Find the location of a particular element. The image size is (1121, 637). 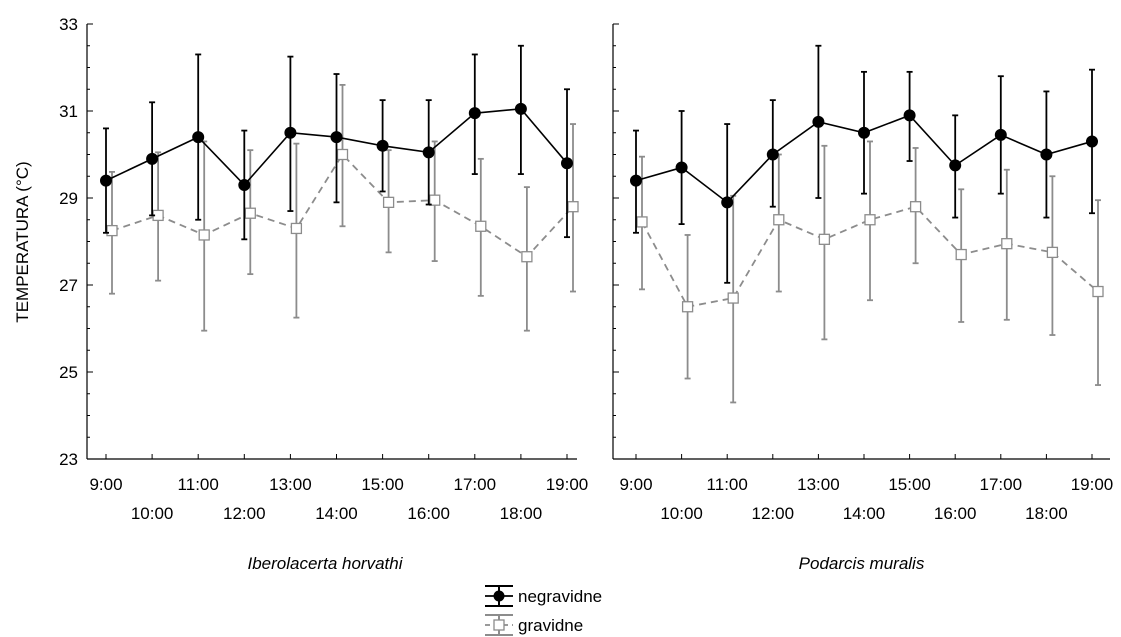

legend-entry-gravidne: gravidne is located at coordinates (534, 625).